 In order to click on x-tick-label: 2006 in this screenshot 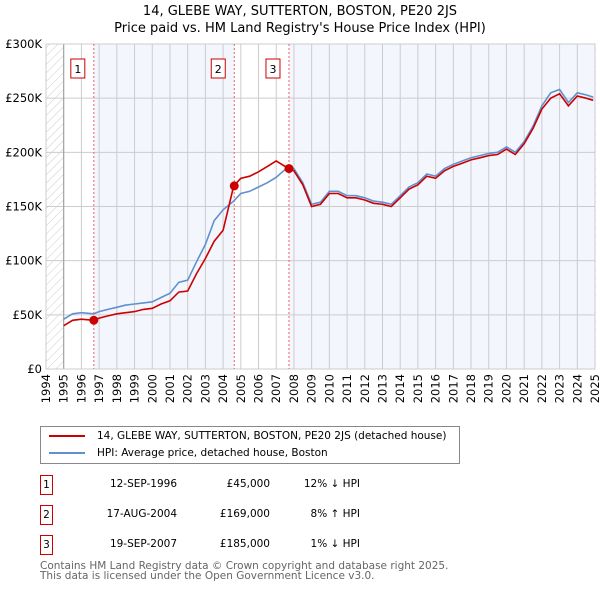, I will do `click(259, 388)`.